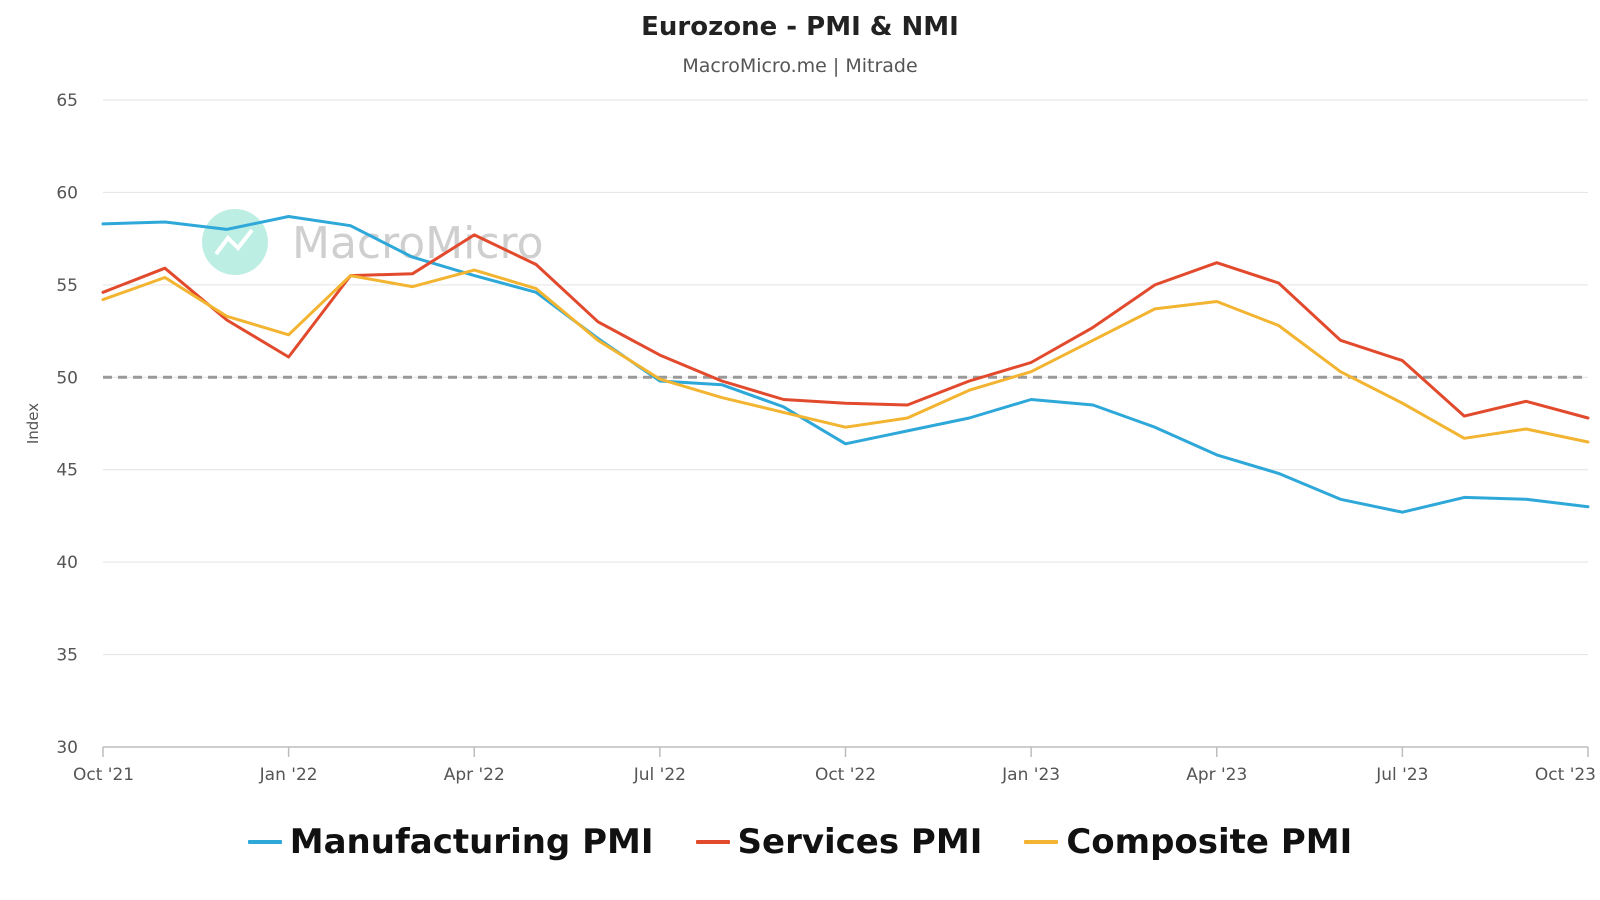 Image resolution: width=1600 pixels, height=900 pixels. What do you see at coordinates (103, 775) in the screenshot?
I see `x-tick-label: Oct '21` at bounding box center [103, 775].